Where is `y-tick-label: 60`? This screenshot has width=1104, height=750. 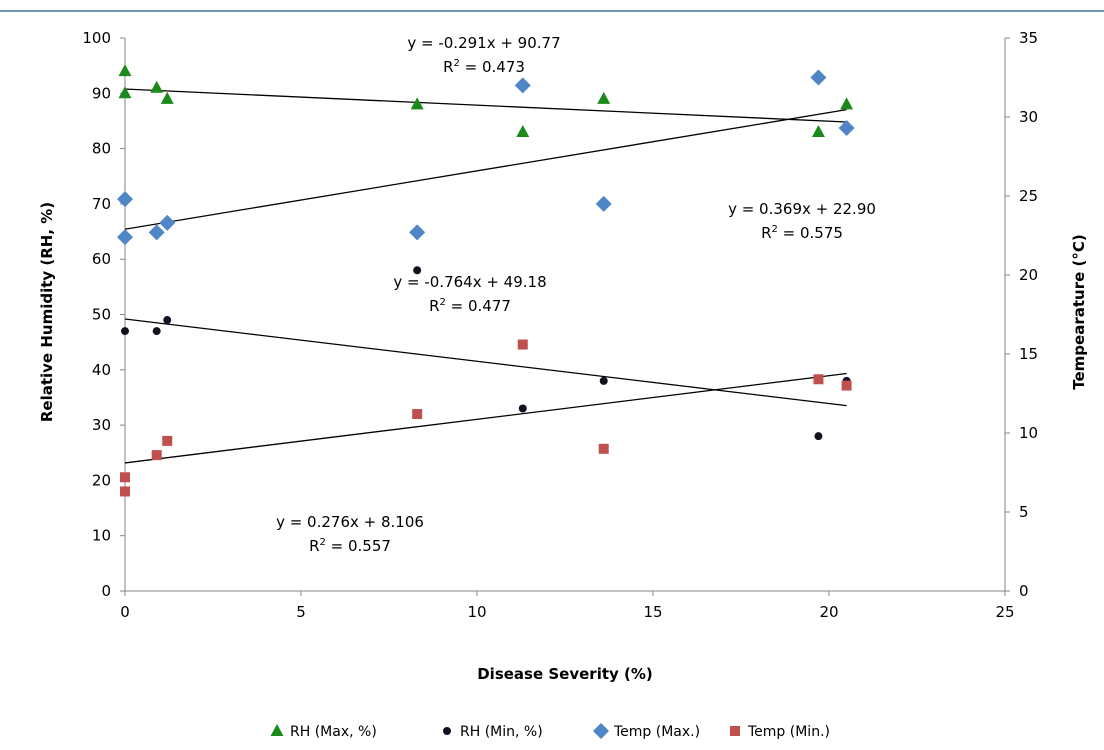 y-tick-label: 60 is located at coordinates (101, 259).